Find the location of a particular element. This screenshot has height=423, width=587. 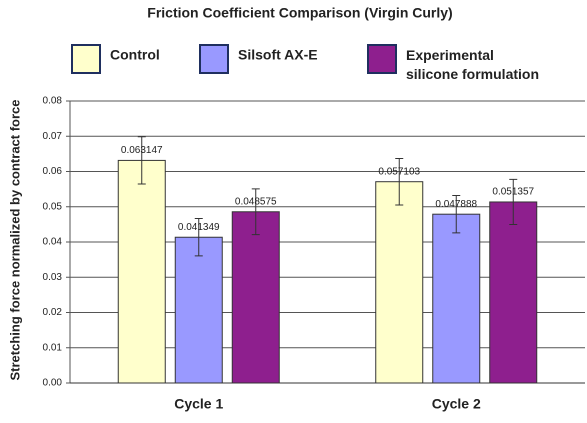

legend-label: Silsoft AX-E is located at coordinates (278, 55).